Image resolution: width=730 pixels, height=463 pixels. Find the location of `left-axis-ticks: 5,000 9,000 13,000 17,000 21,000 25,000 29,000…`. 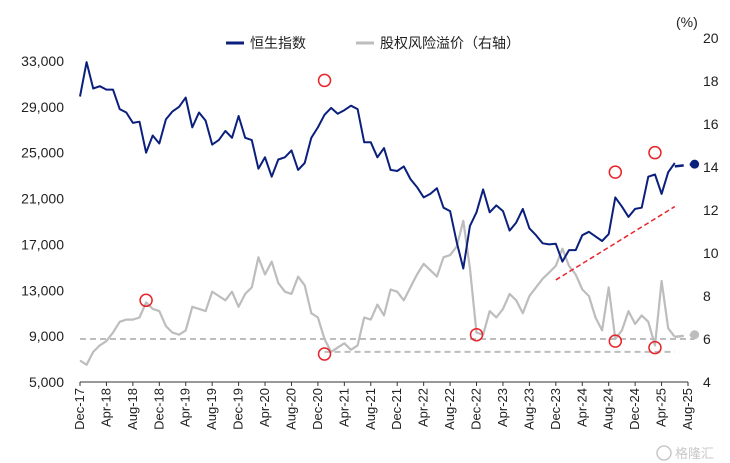

left-axis-ticks: 5,000 9,000 13,000 17,000 21,000 25,000 29,000… is located at coordinates (42, 221).